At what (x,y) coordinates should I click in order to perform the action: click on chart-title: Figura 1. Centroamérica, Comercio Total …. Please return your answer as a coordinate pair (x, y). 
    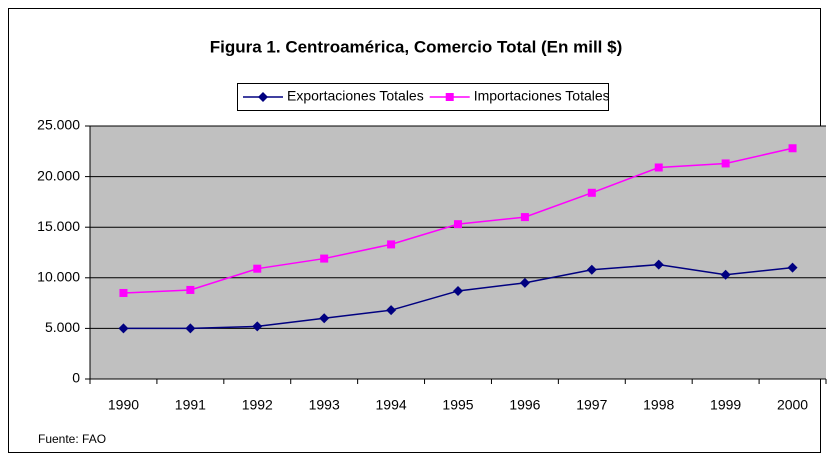
    Looking at the image, I should click on (416, 46).